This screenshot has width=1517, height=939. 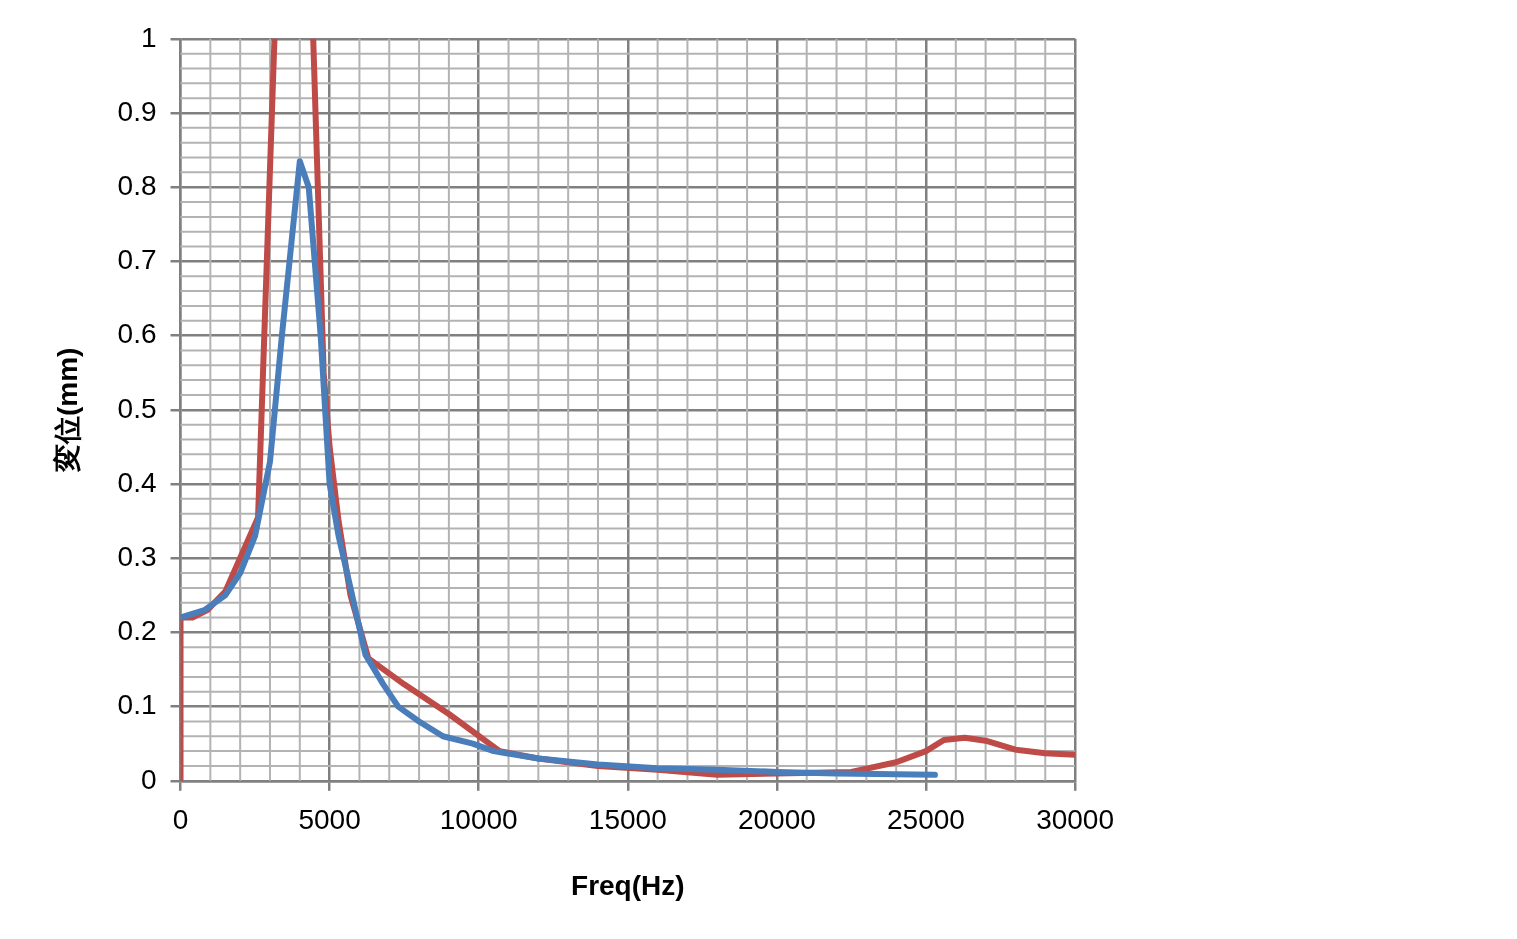 What do you see at coordinates (67, 410) in the screenshot?
I see `y-axis-title: 変位(mm)` at bounding box center [67, 410].